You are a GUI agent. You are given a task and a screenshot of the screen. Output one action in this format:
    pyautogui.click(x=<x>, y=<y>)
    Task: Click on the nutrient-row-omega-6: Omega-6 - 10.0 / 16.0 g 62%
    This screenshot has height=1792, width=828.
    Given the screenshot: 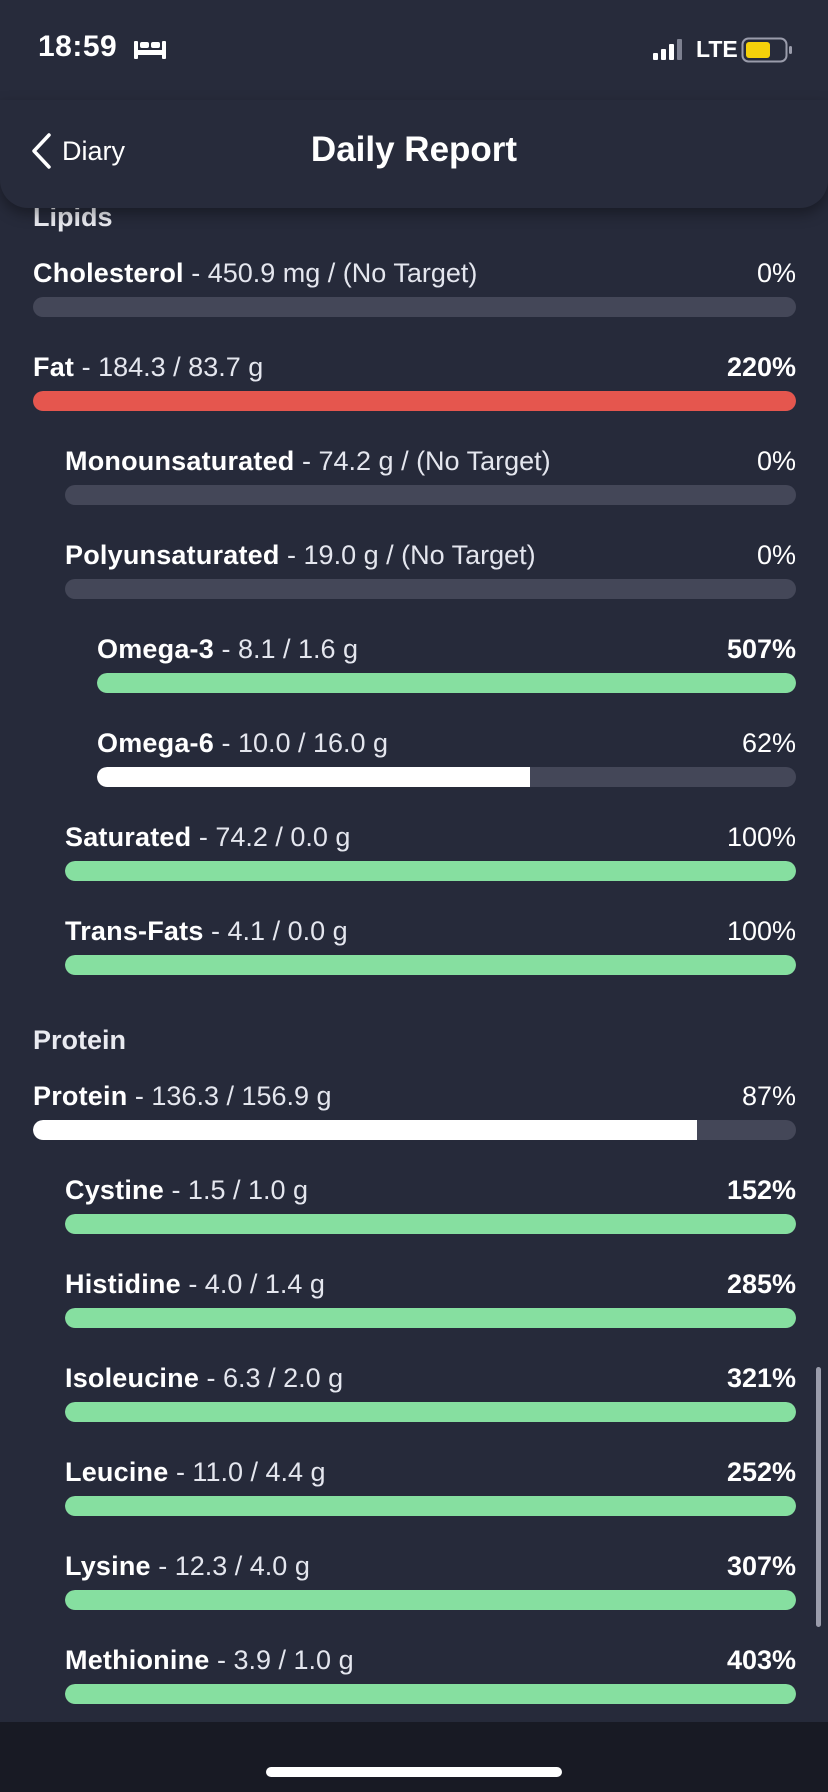 What is the action you would take?
    pyautogui.click(x=446, y=756)
    